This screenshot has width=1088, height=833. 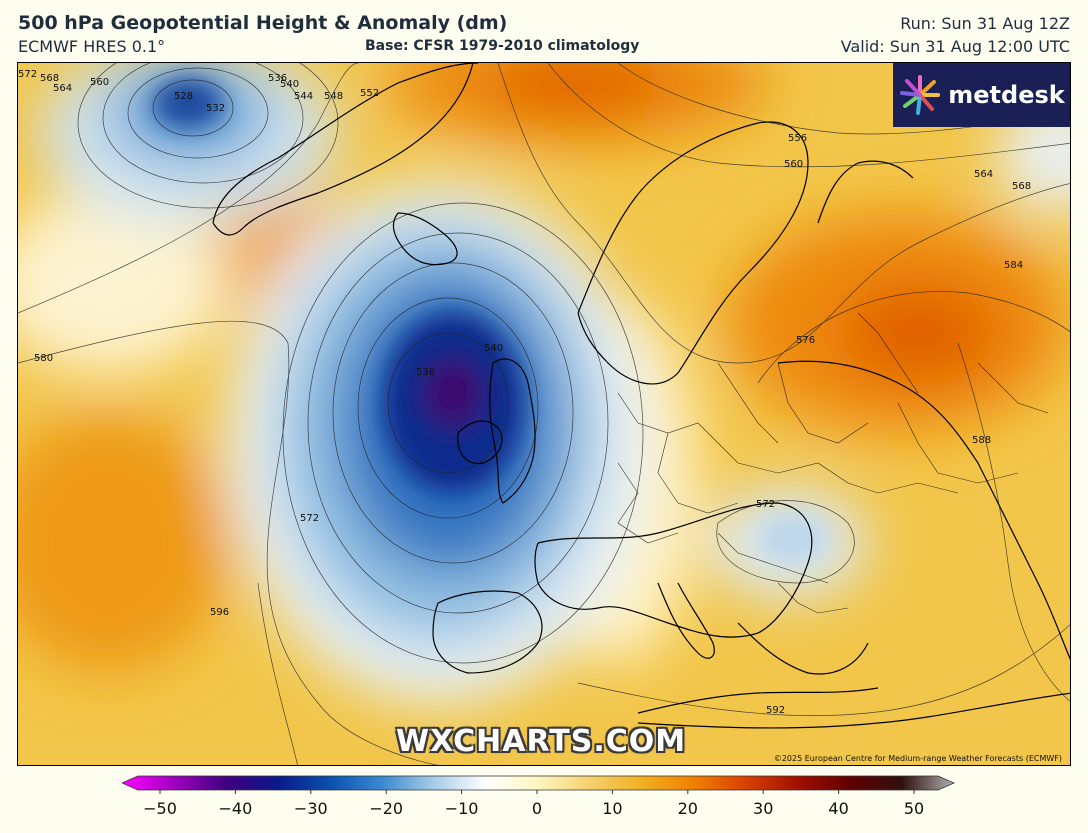 I want to click on colorbar-tick-label: −20, so click(x=386, y=808).